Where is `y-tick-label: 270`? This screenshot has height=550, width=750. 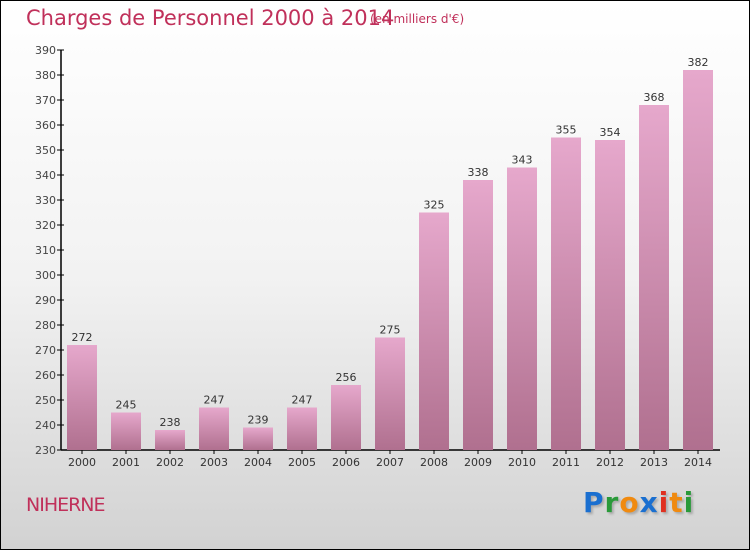 y-tick-label: 270 is located at coordinates (45, 350).